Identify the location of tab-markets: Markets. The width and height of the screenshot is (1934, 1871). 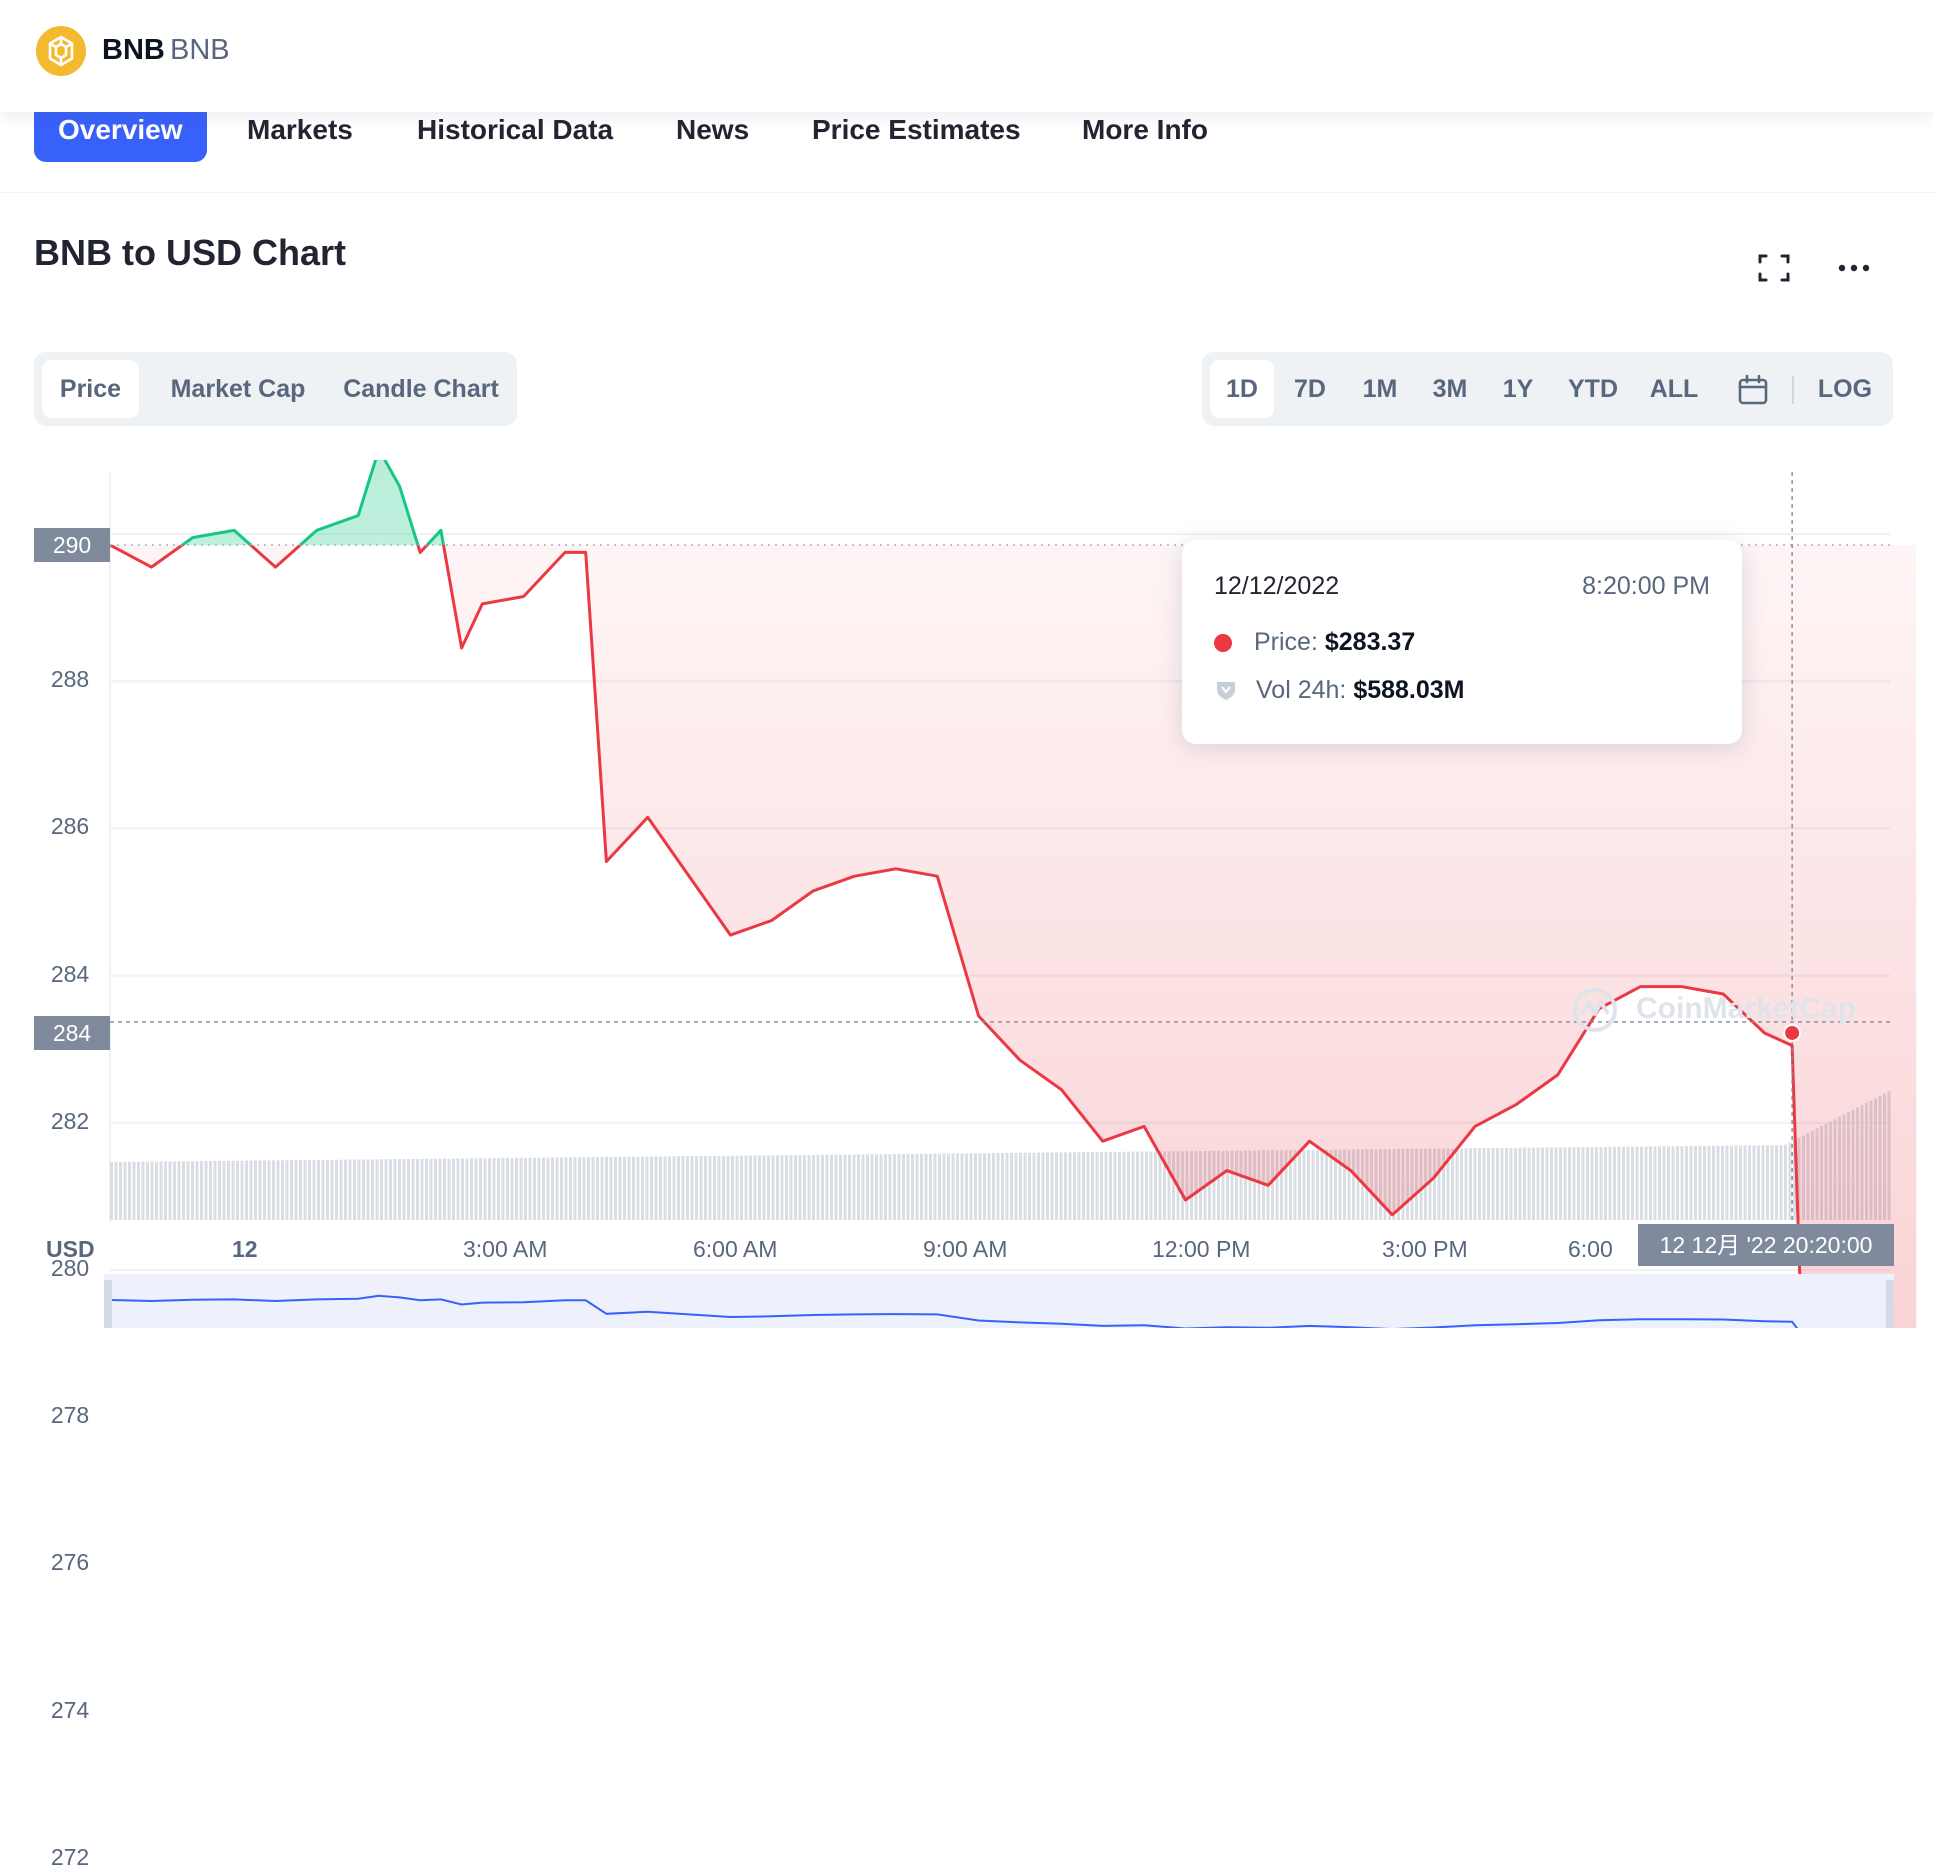
(300, 137).